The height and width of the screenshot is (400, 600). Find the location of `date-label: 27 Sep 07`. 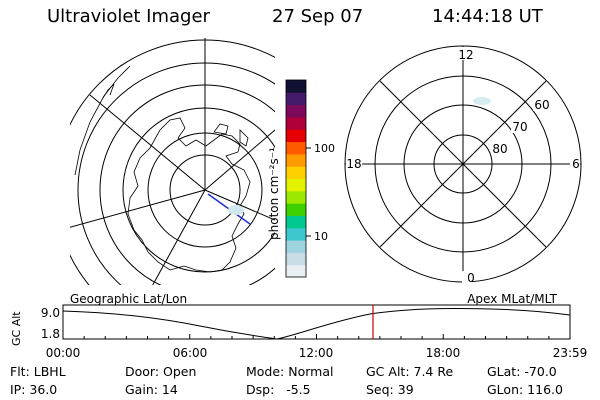

date-label: 27 Sep 07 is located at coordinates (318, 16).